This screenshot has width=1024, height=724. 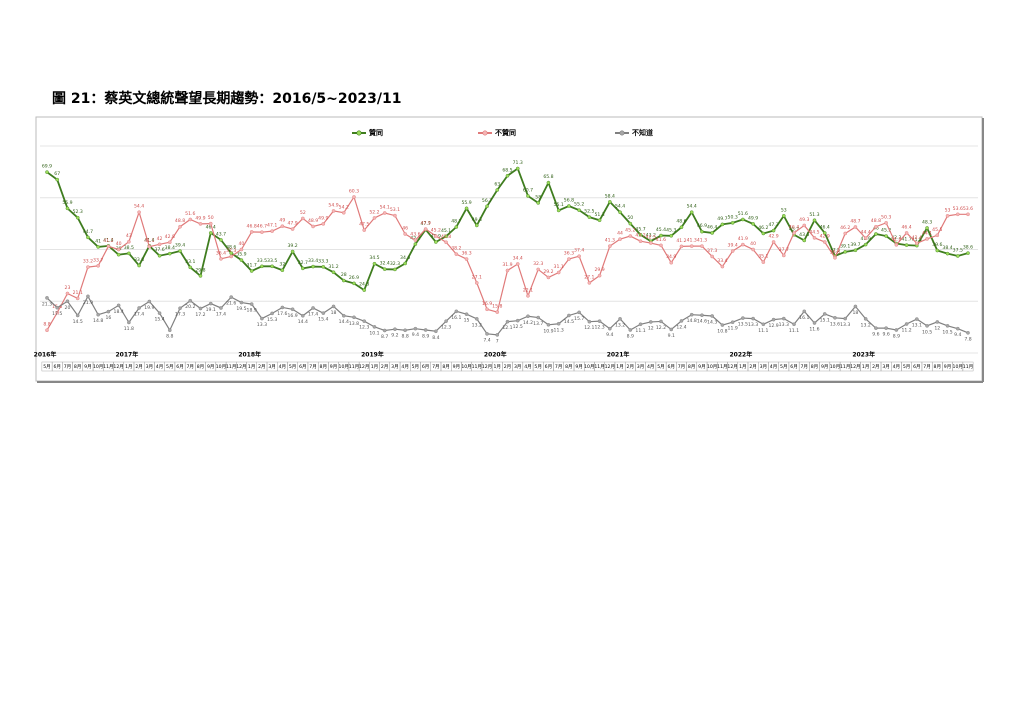 What do you see at coordinates (835, 250) in the screenshot?
I see `data-label: 37.5` at bounding box center [835, 250].